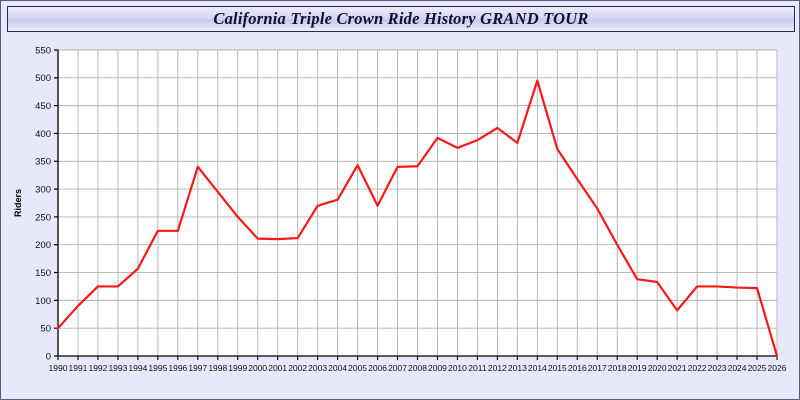  What do you see at coordinates (637, 368) in the screenshot?
I see `x-tick-label: 2019` at bounding box center [637, 368].